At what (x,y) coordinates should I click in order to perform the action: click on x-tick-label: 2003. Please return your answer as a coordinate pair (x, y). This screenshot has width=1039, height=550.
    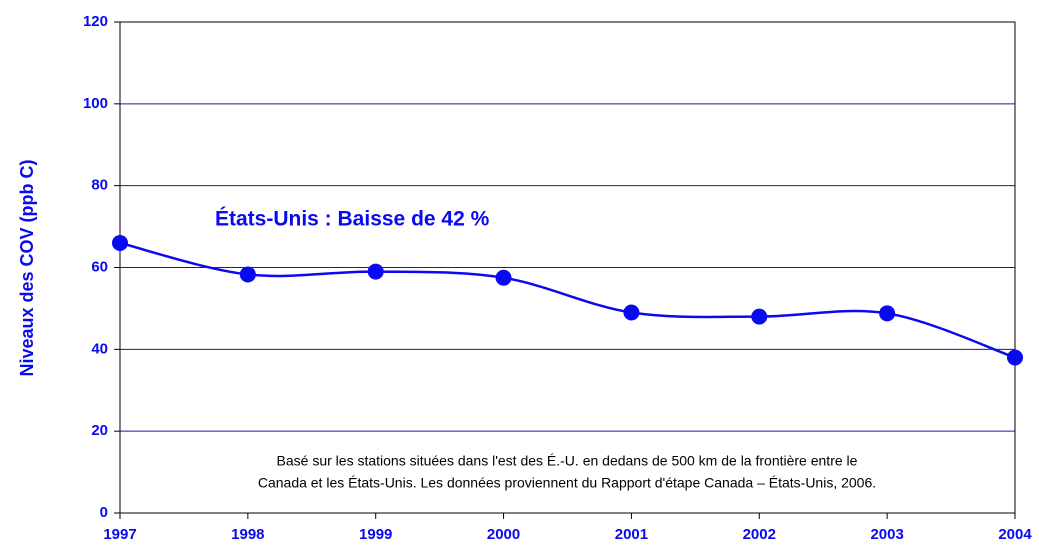
    Looking at the image, I should click on (886, 534).